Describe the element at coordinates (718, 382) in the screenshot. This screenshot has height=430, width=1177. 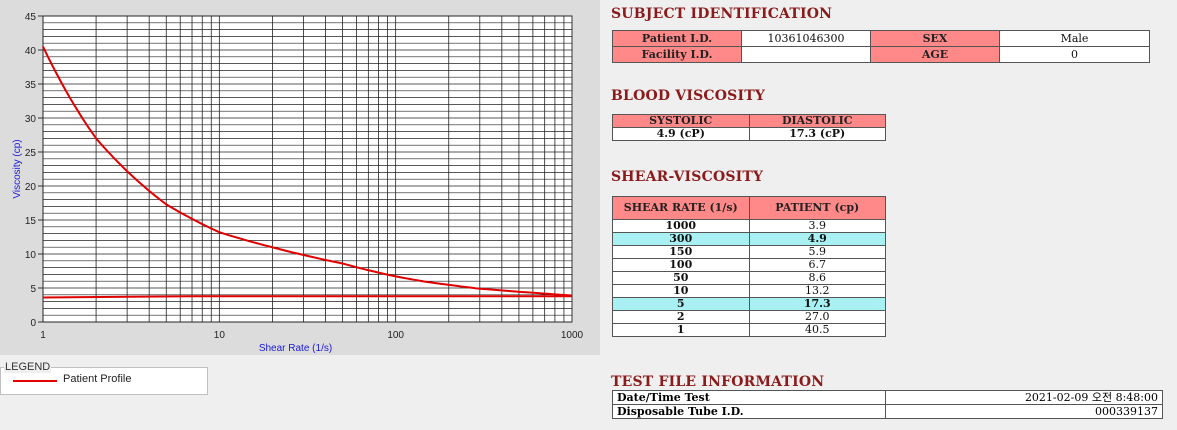
I see `test-file-title: TEST FILE INFORMATION` at that location.